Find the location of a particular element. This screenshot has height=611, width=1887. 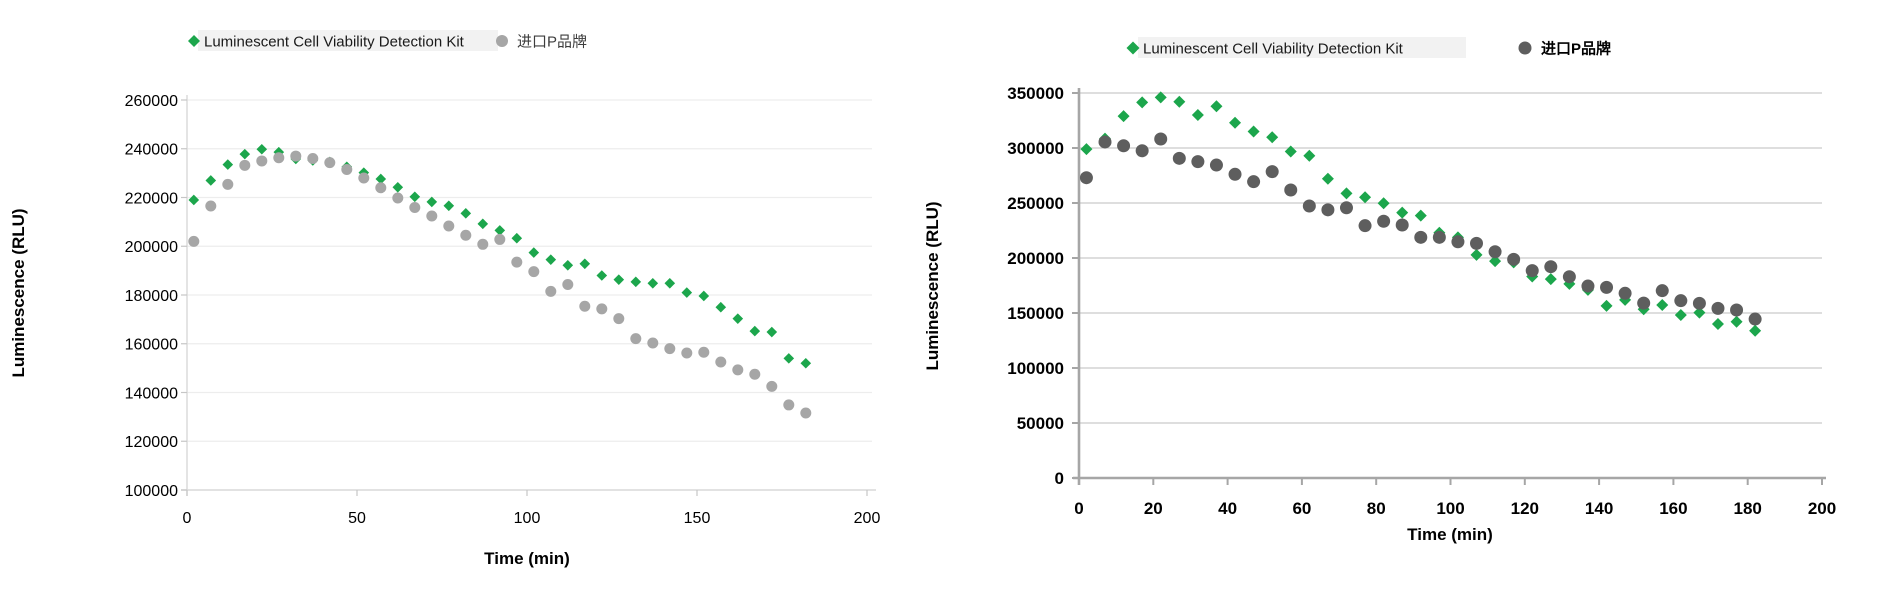

y-tick-label: 260000 is located at coordinates (151, 101).